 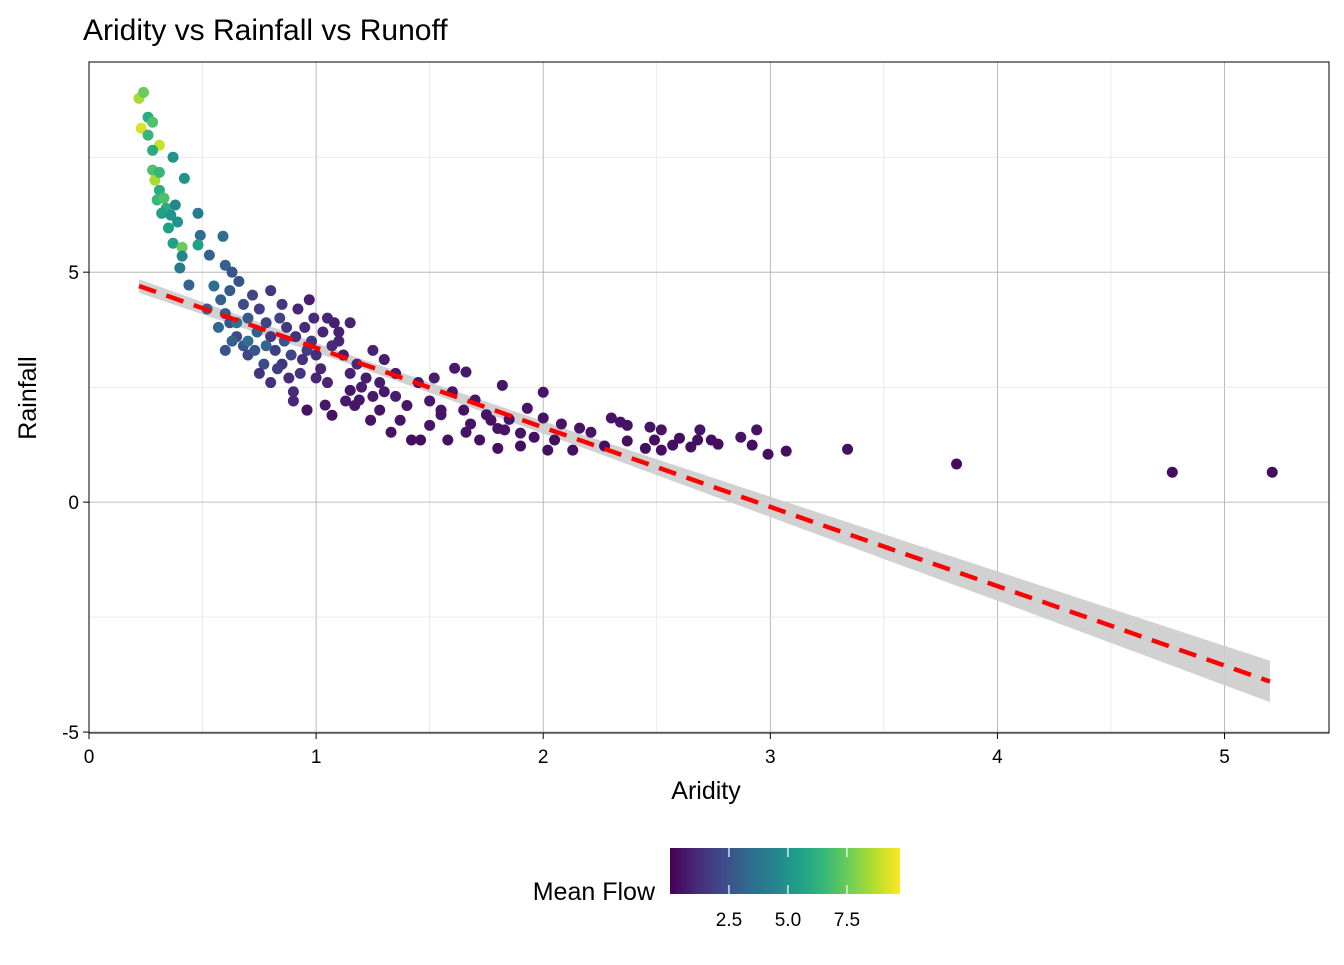 I want to click on x-tick-label: 4, so click(x=997, y=757).